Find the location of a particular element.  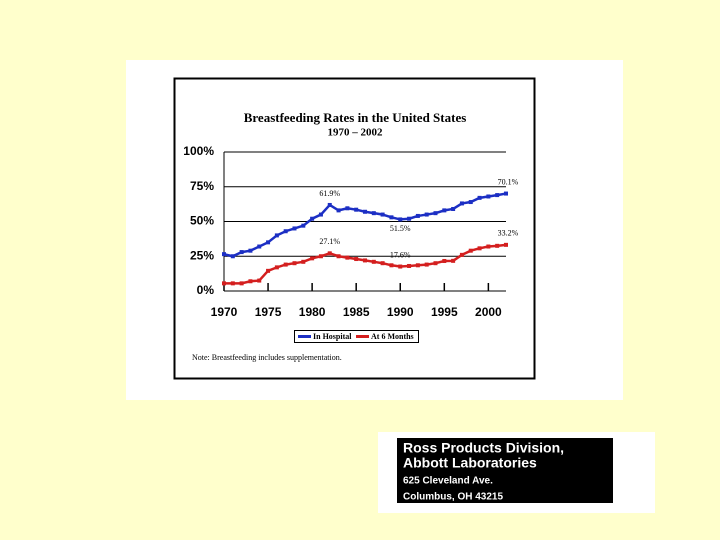

data-label: 61.9% is located at coordinates (329, 193).